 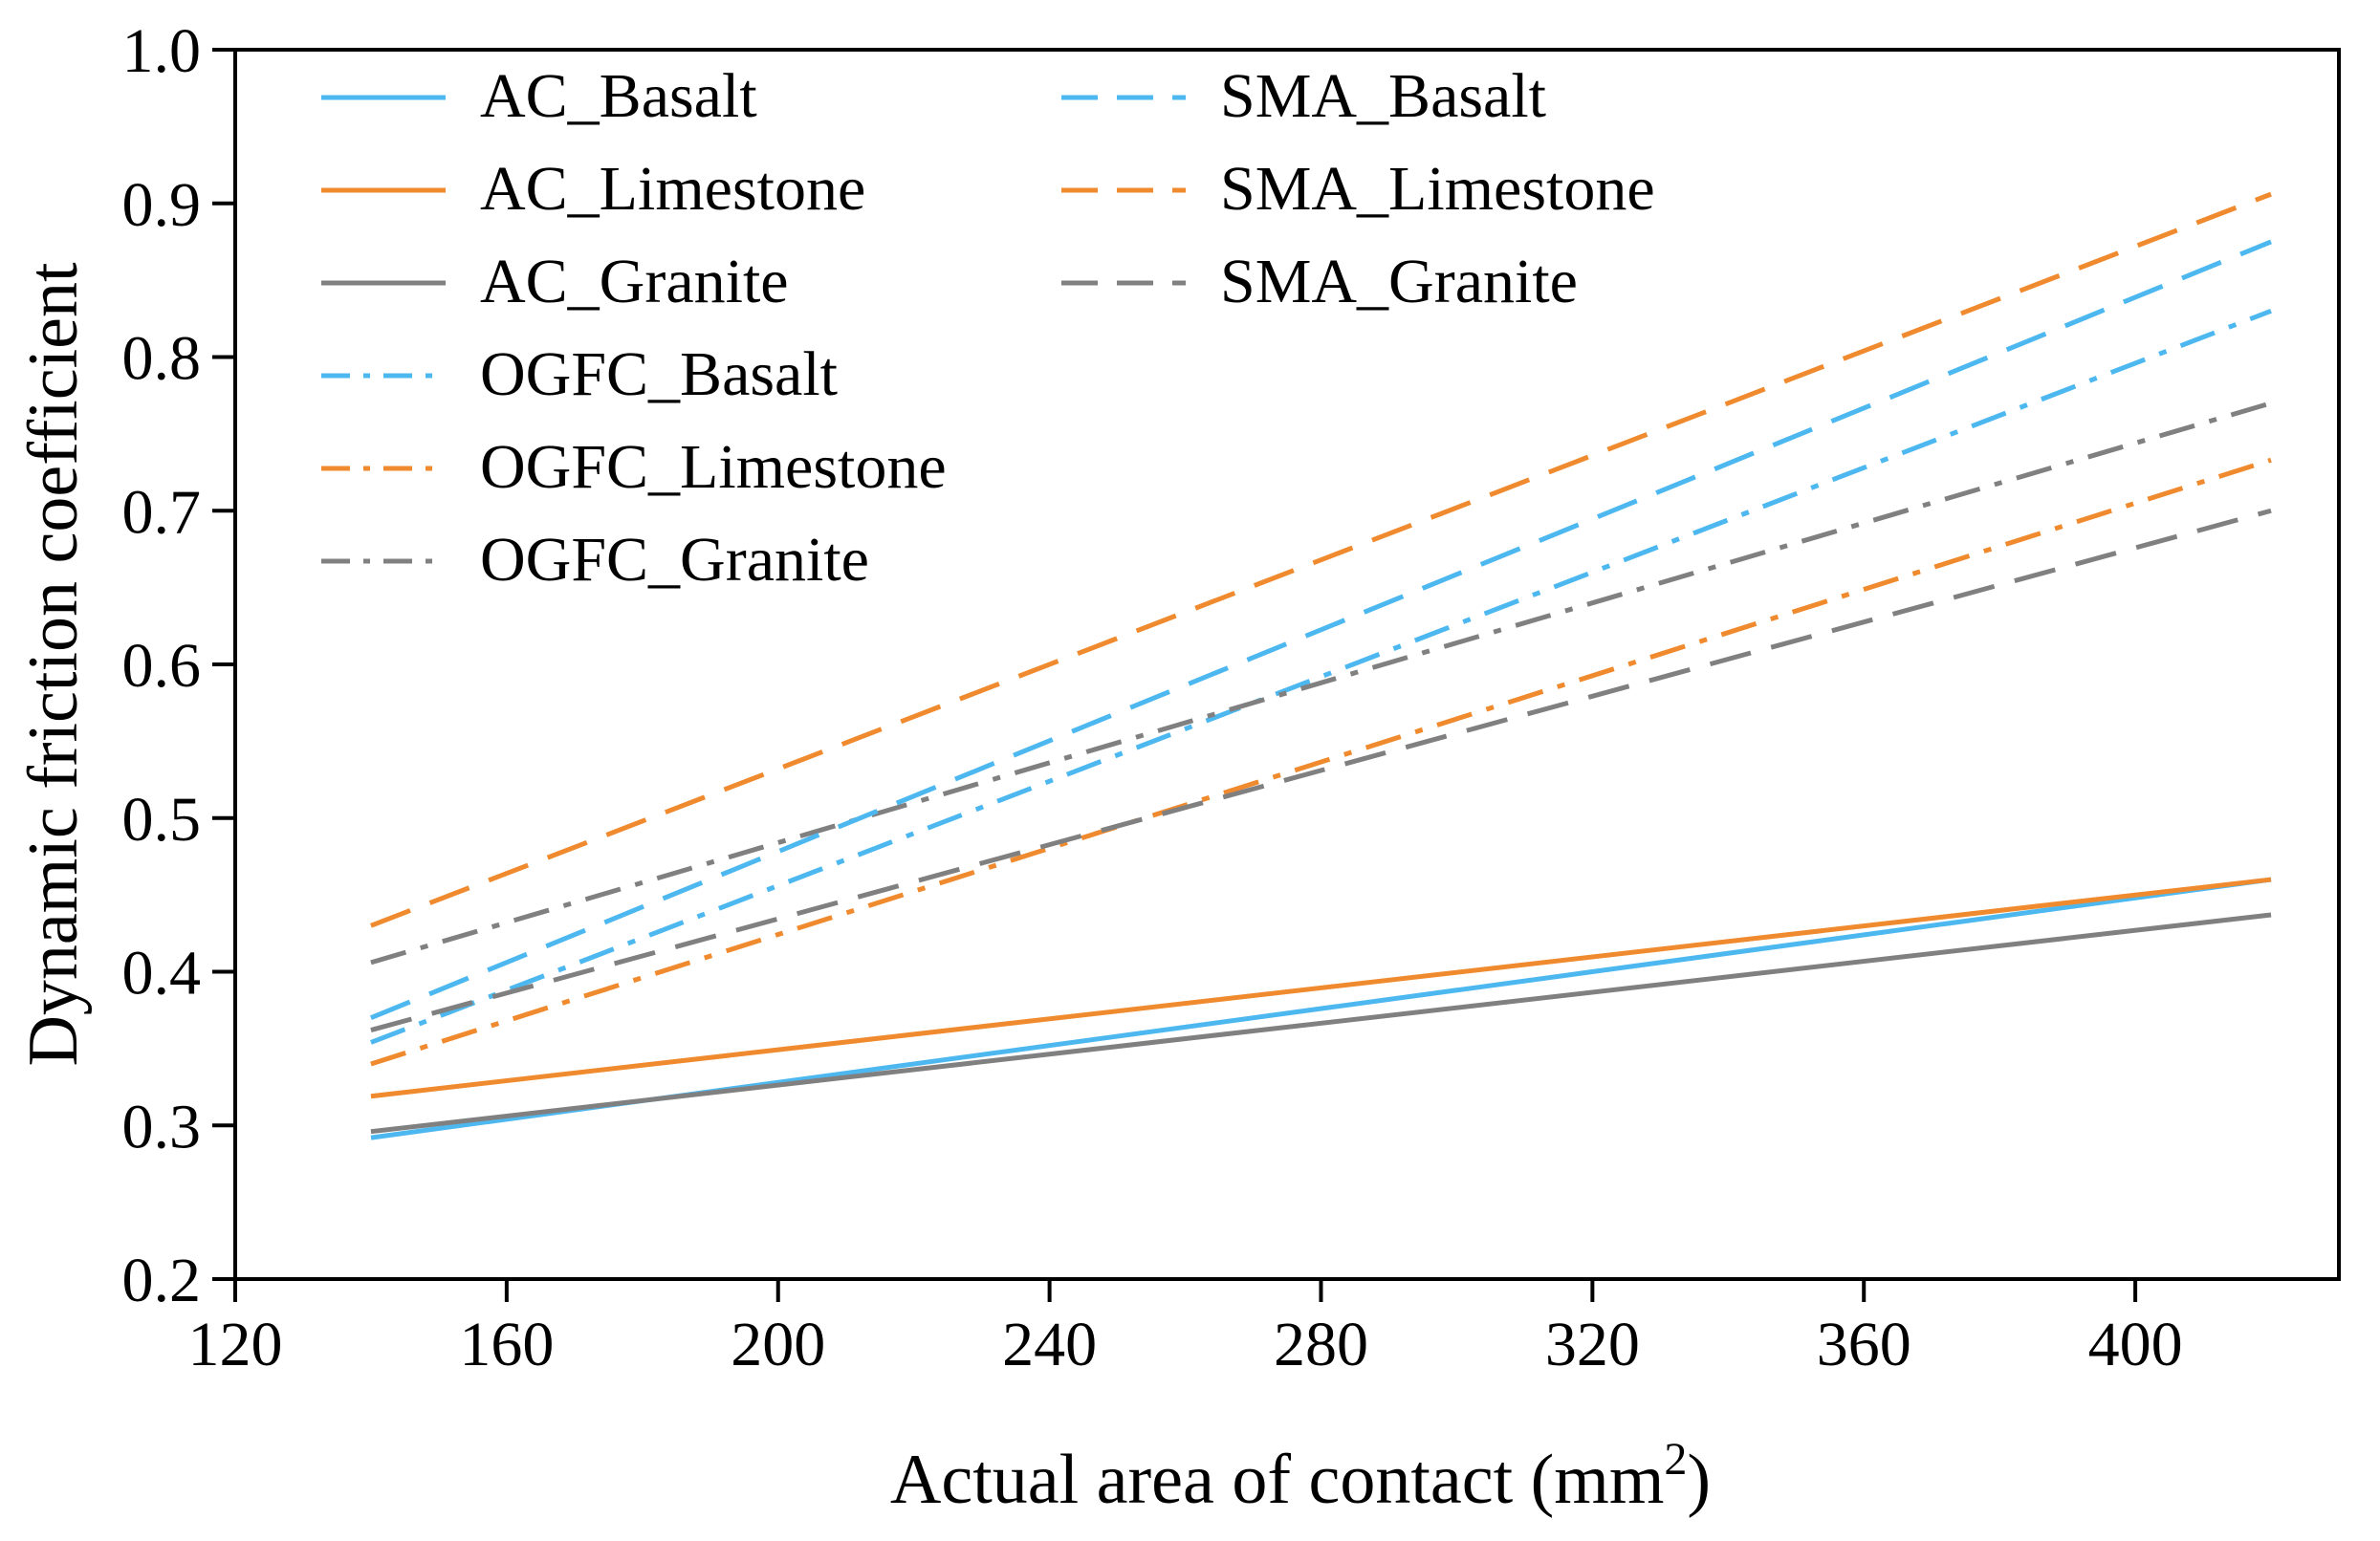 What do you see at coordinates (162, 666) in the screenshot?
I see `y-tick-label: 0.6` at bounding box center [162, 666].